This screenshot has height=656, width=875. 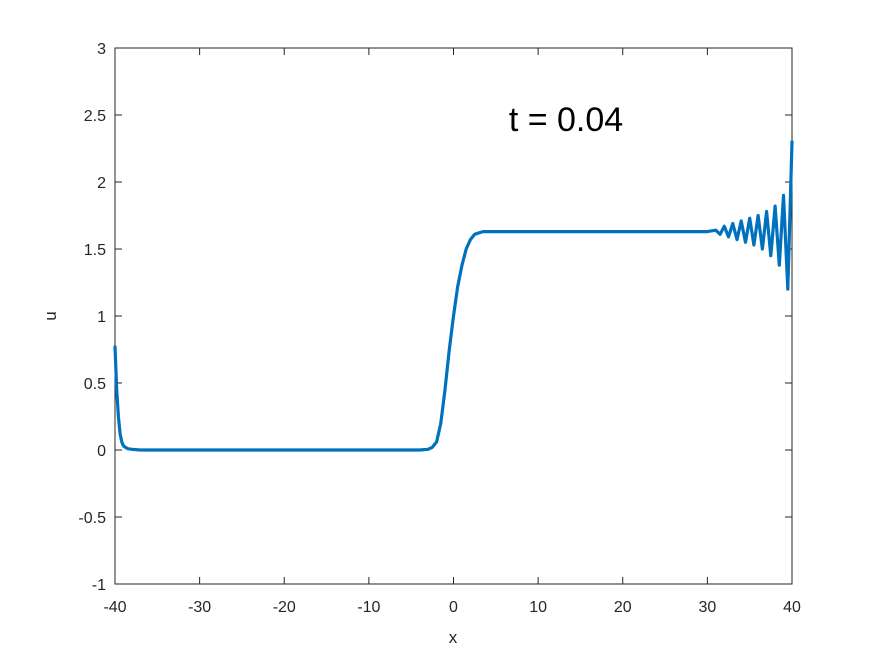 I want to click on x-tick-label: 40, so click(x=792, y=607).